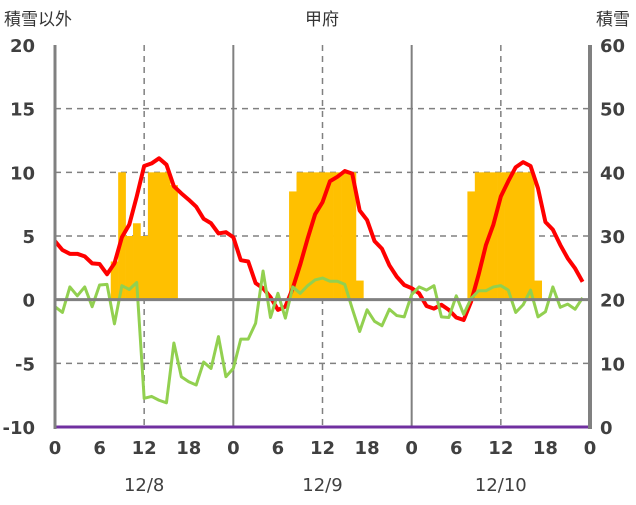 Image resolution: width=636 pixels, height=505 pixels. I want to click on right-tick-label: 50, so click(612, 110).